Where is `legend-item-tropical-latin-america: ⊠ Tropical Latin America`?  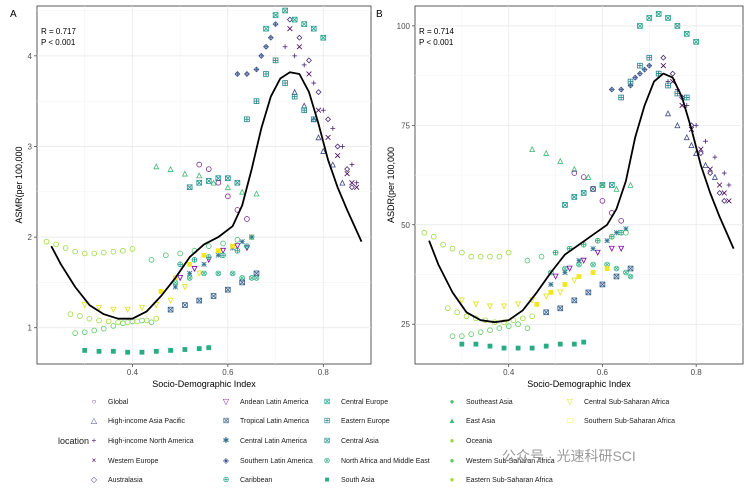
legend-item-tropical-latin-america: ⊠ Tropical Latin America is located at coordinates (264, 421).